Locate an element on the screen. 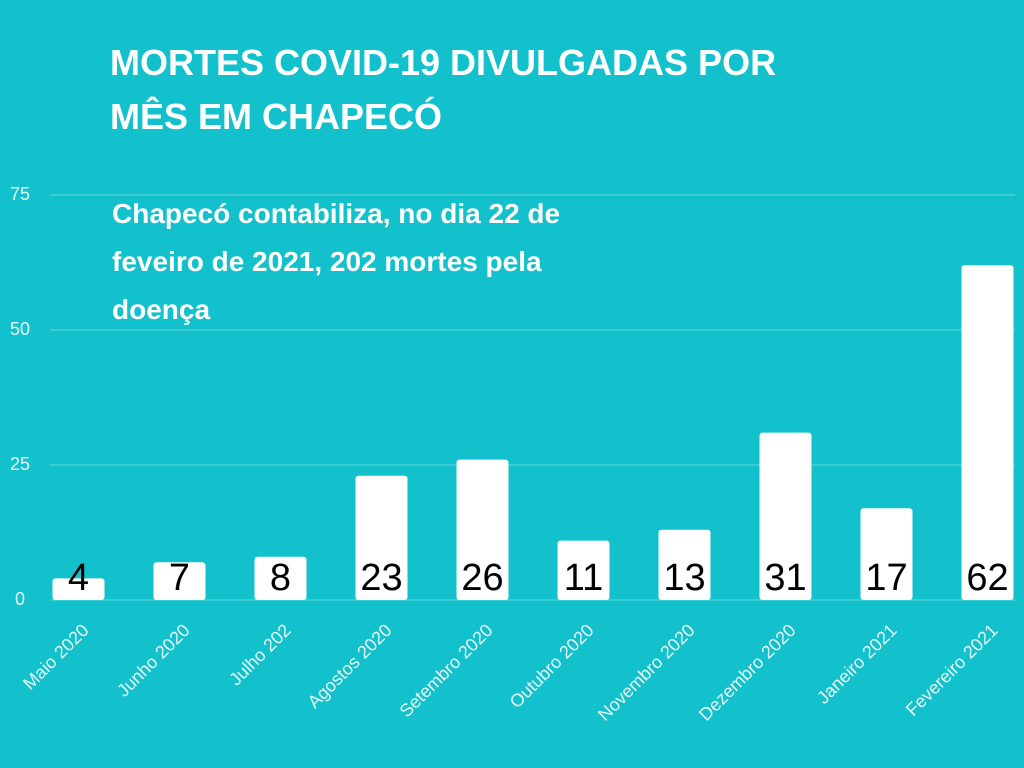 The width and height of the screenshot is (1024, 768). x-tick-label: Junho 2020 is located at coordinates (153, 660).